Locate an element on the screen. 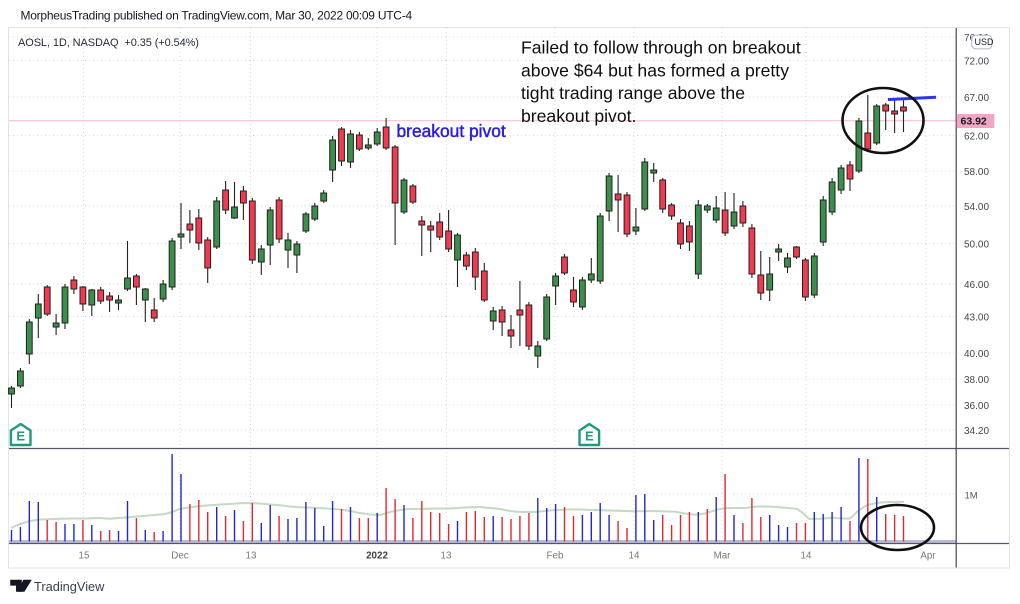  svg-text: 1M is located at coordinates (971, 496).